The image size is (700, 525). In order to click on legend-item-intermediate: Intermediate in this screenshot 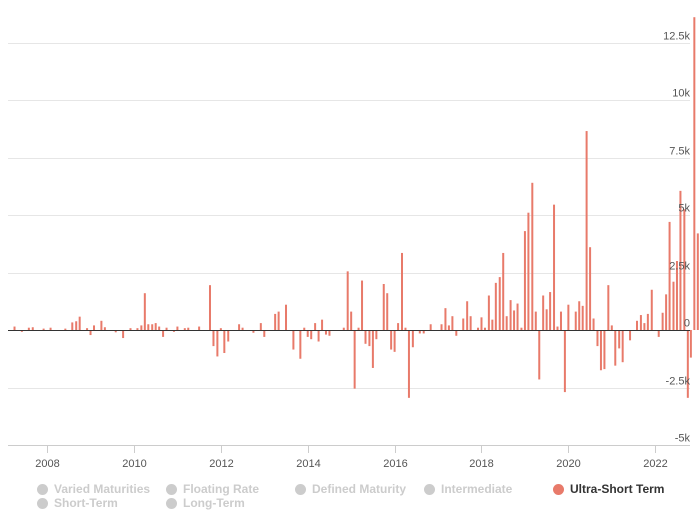, I will do `click(468, 489)`.